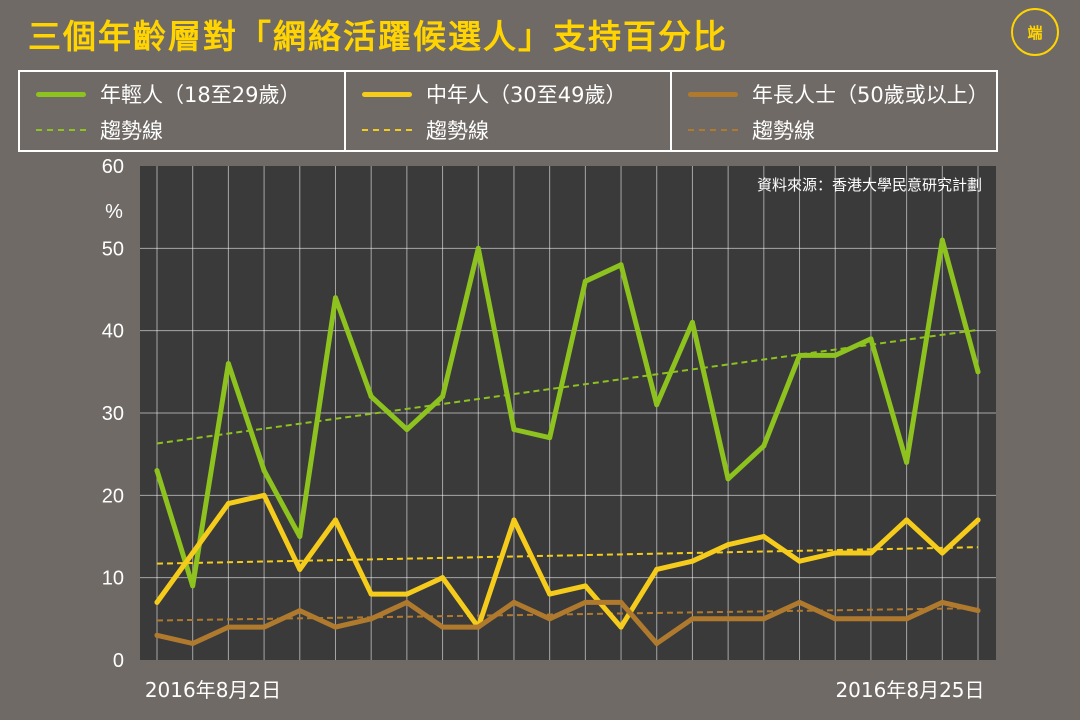 The image size is (1080, 720). Describe the element at coordinates (378, 36) in the screenshot. I see `chart-title: 三個年齡層對「網絡活躍候選人」支持百分比` at that location.